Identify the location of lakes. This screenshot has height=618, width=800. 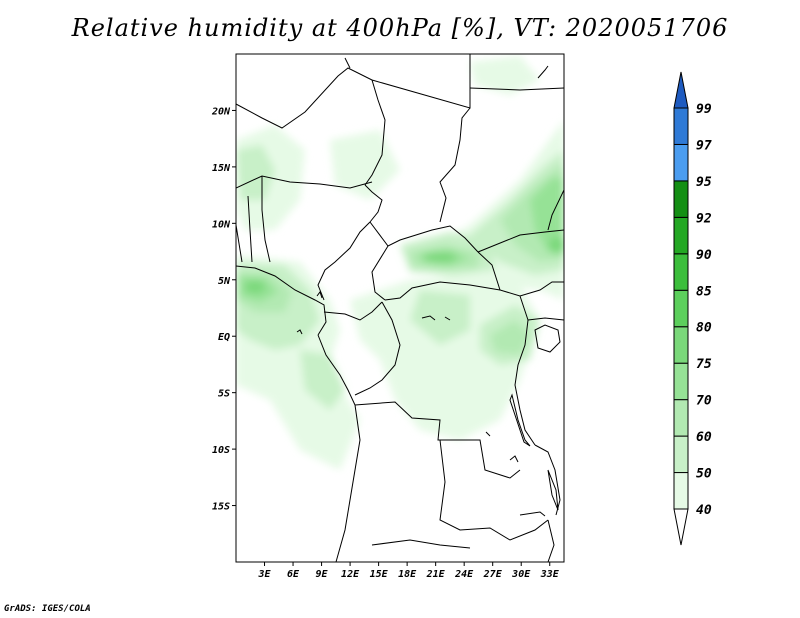
(421, 403).